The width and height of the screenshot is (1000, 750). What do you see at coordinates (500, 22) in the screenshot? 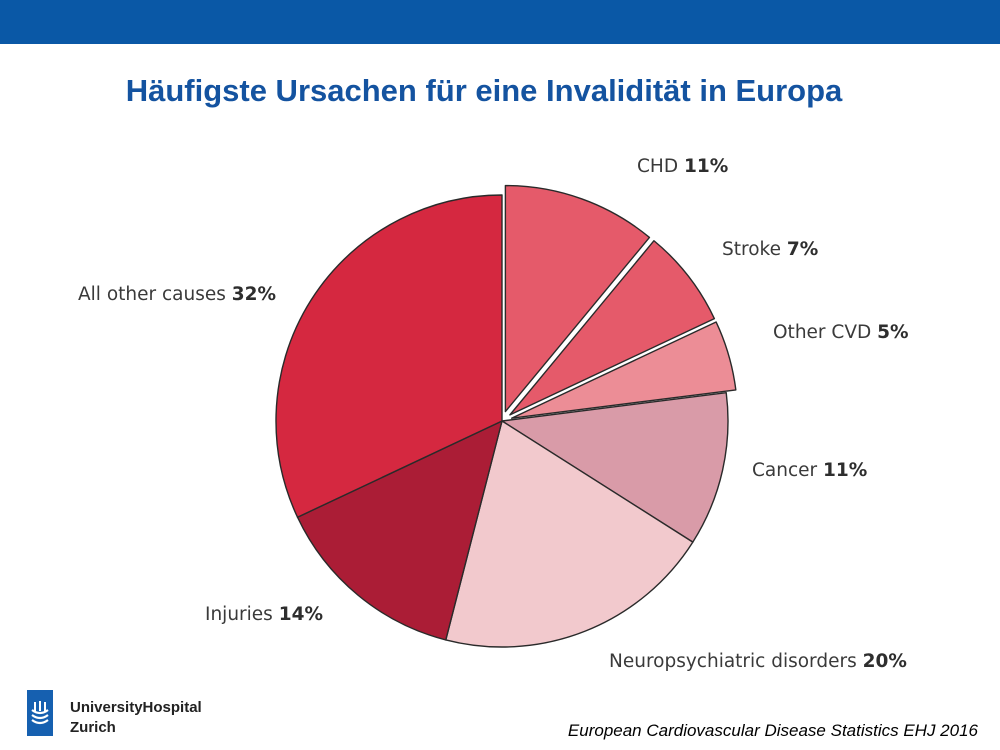
I see `top-banner` at bounding box center [500, 22].